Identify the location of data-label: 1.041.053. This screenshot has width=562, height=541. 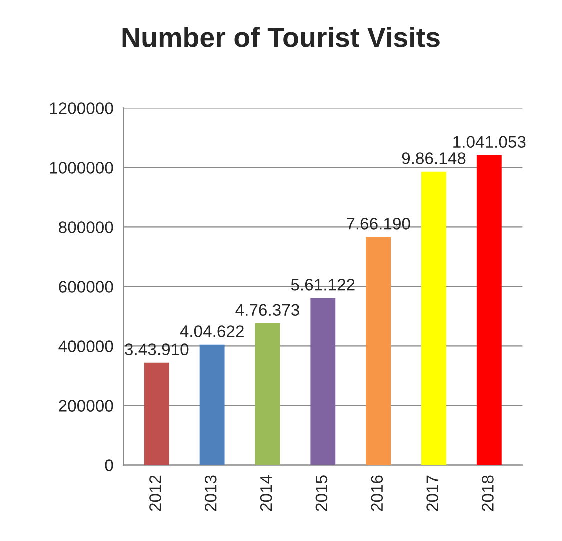
(490, 142).